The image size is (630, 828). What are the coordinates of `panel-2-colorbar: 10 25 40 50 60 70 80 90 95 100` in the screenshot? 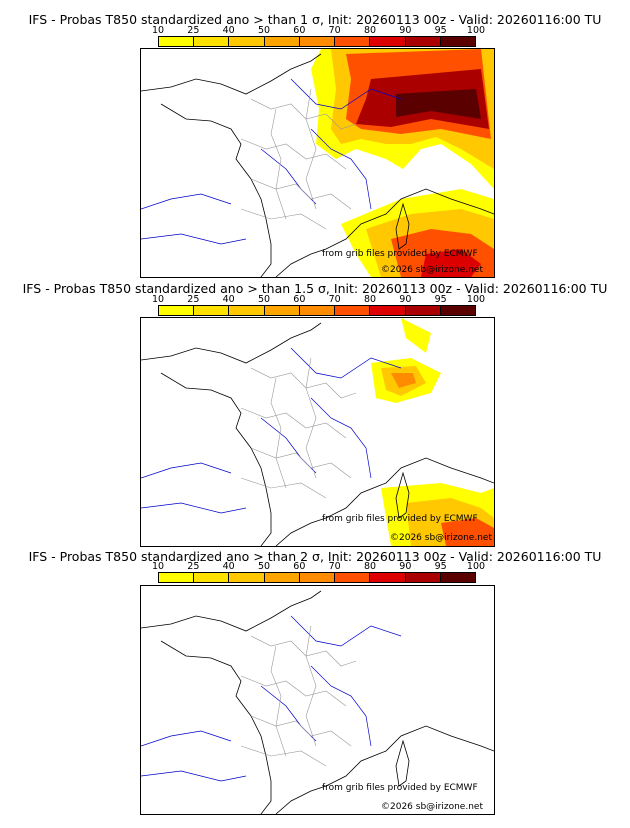 It's located at (318, 305).